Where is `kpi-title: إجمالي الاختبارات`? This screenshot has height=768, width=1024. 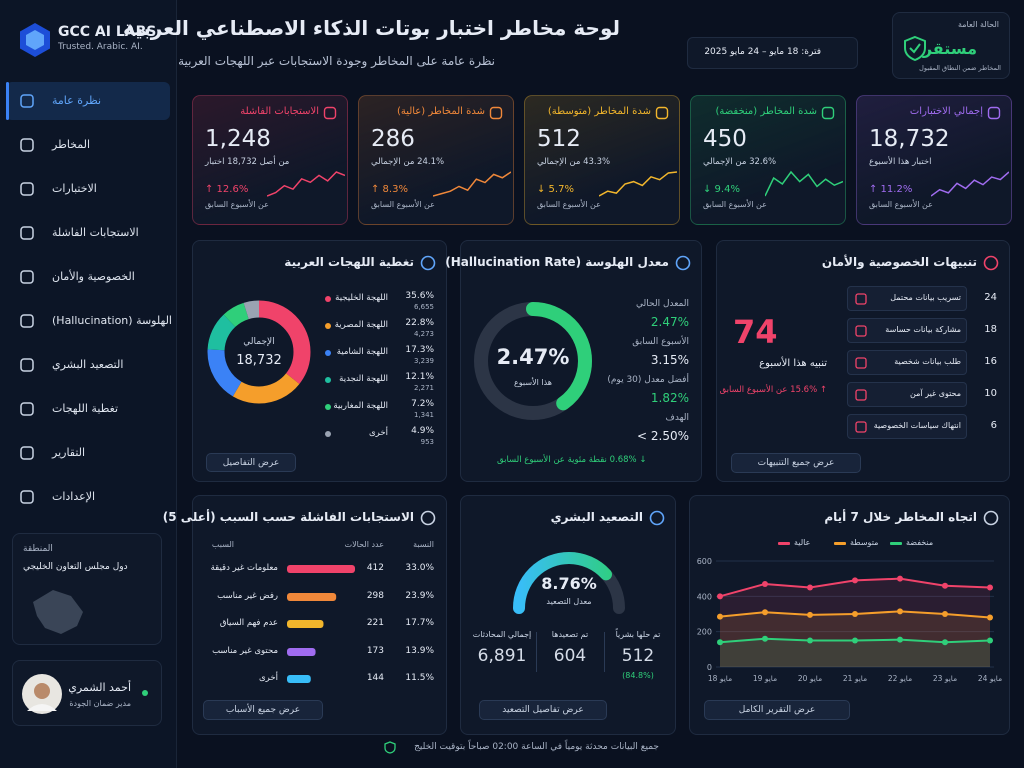
kpi-title: إجمالي الاختبارات is located at coordinates (946, 111).